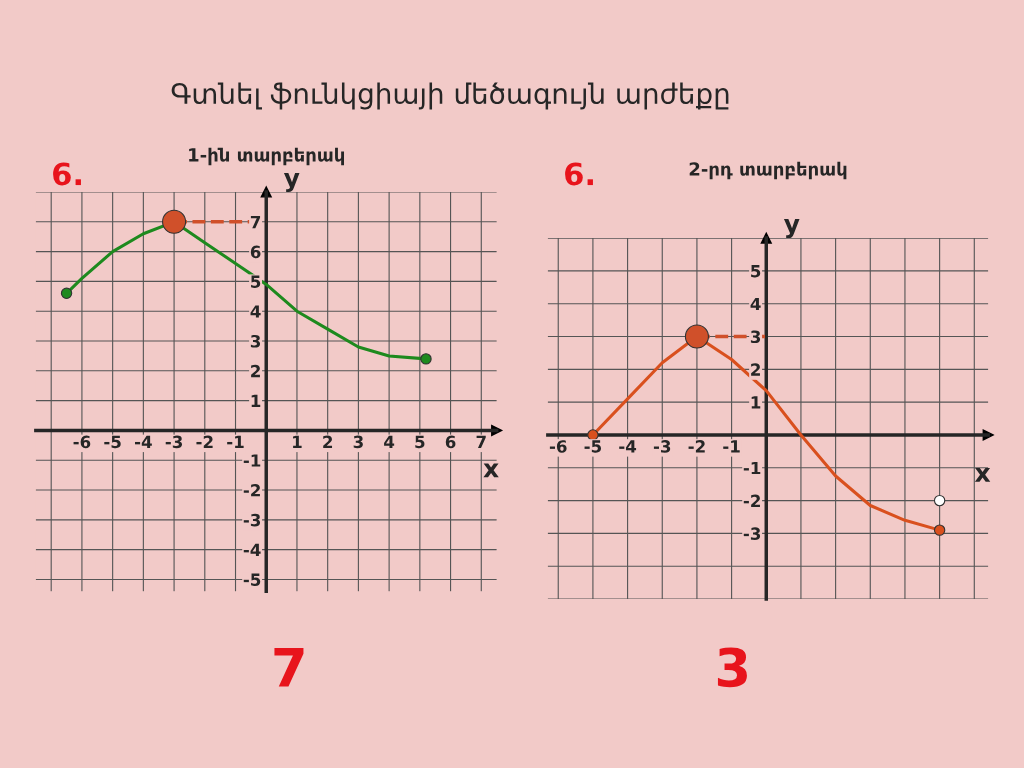 This screenshot has width=1024, height=768. I want to click on y-tick-label: -5, so click(252, 580).